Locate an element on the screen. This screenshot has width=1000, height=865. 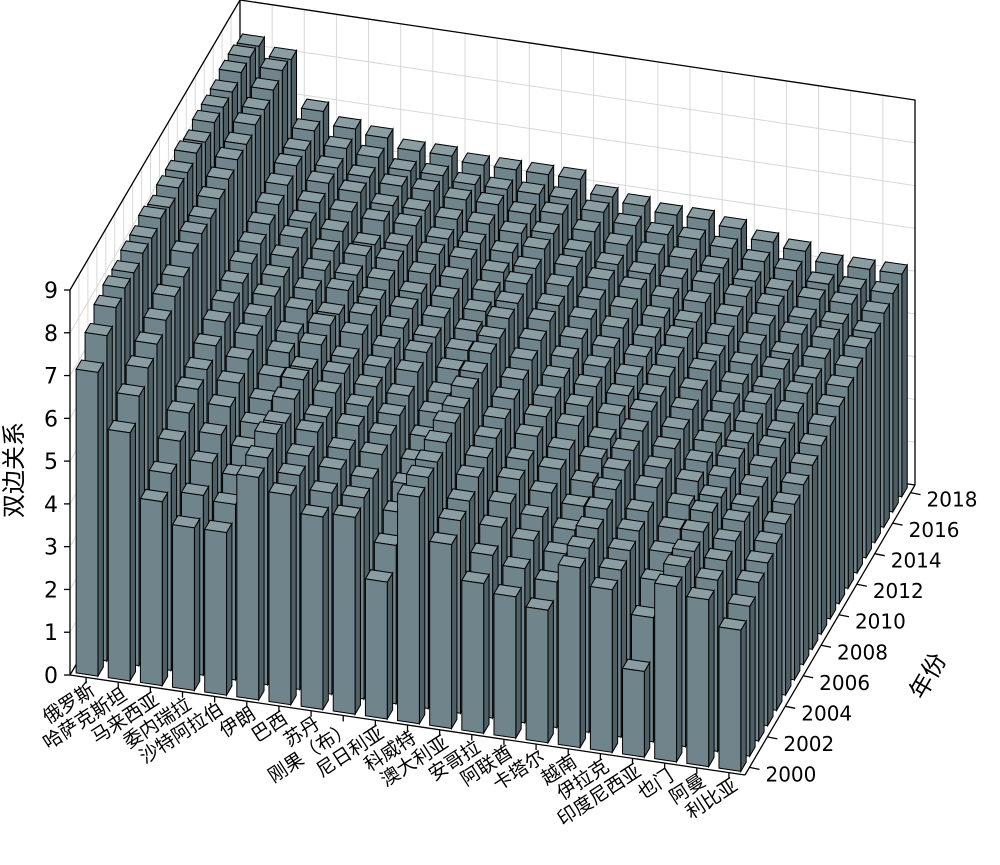
z-tick-label: 9 is located at coordinates (51, 291).